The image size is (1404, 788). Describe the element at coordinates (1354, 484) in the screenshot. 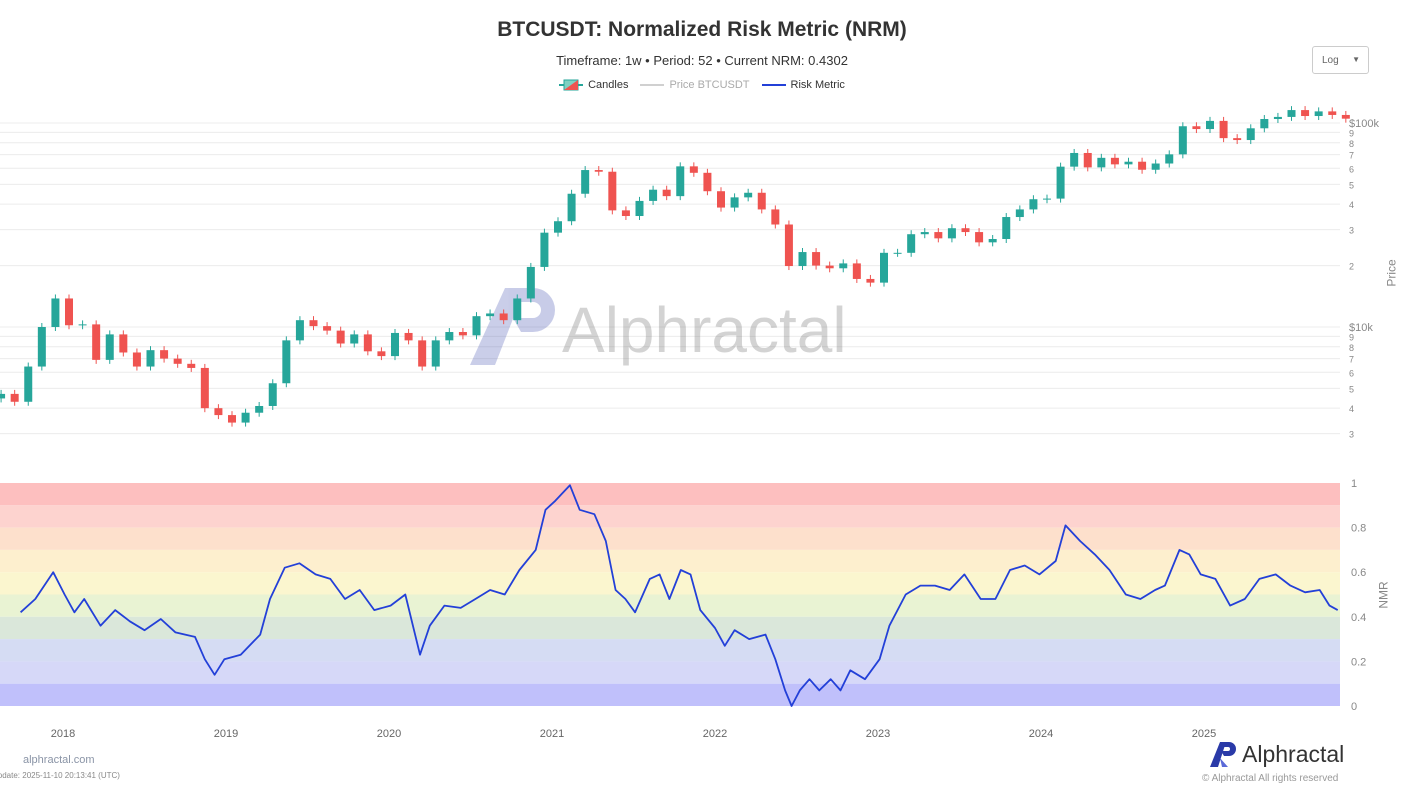

I see `nmr-tick-label: 1` at that location.